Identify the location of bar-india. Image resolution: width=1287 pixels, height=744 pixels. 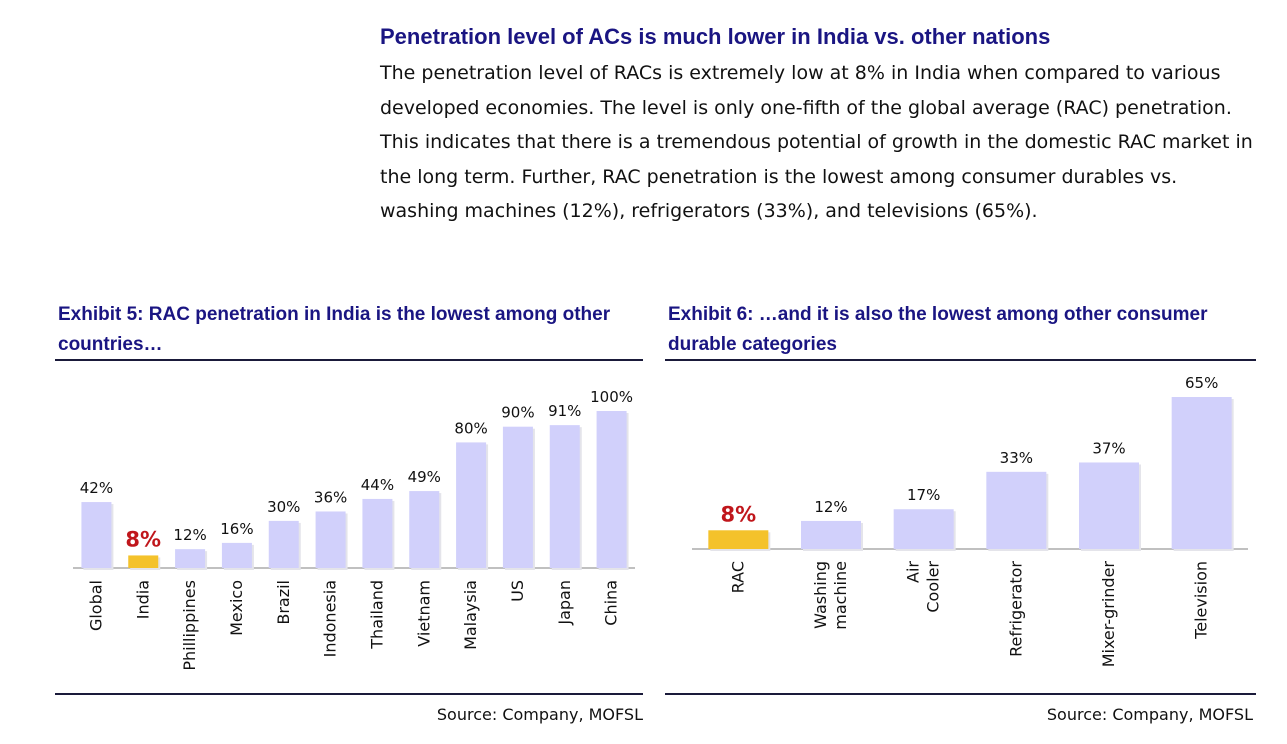
(143, 561).